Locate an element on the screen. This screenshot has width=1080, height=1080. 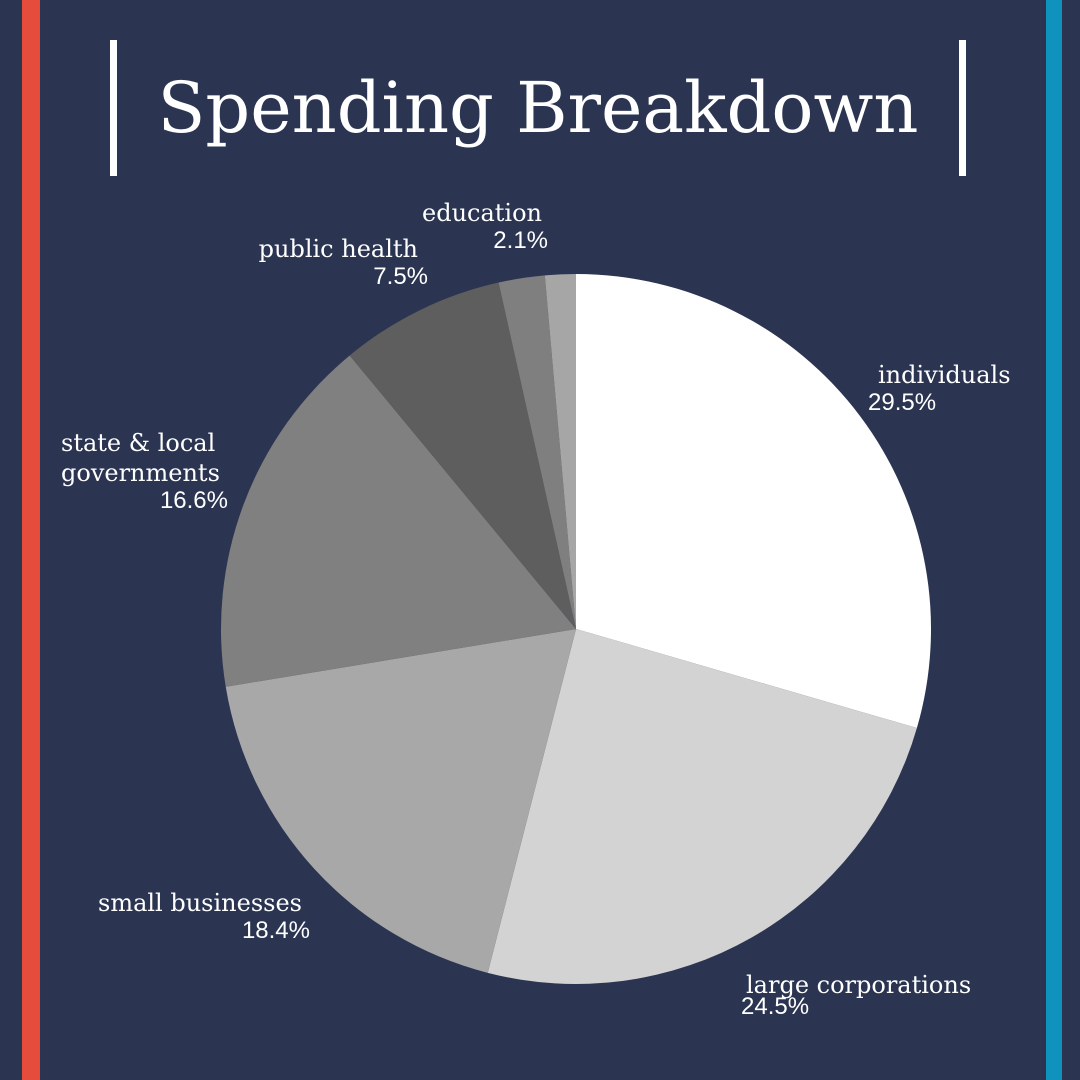
pie-slice-other is located at coordinates (560, 451).